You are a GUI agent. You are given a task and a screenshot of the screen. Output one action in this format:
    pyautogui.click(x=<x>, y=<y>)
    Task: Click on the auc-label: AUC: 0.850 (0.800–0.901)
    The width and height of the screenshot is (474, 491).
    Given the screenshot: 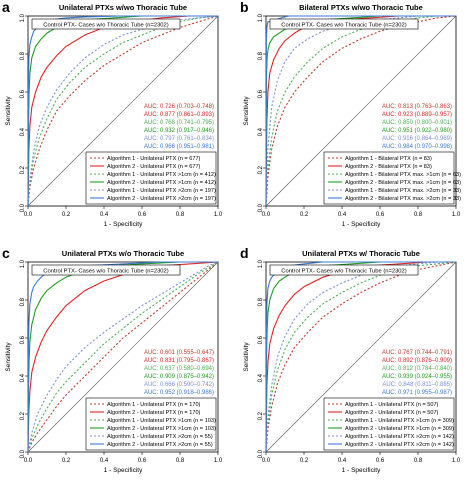 What is the action you would take?
    pyautogui.click(x=417, y=123)
    